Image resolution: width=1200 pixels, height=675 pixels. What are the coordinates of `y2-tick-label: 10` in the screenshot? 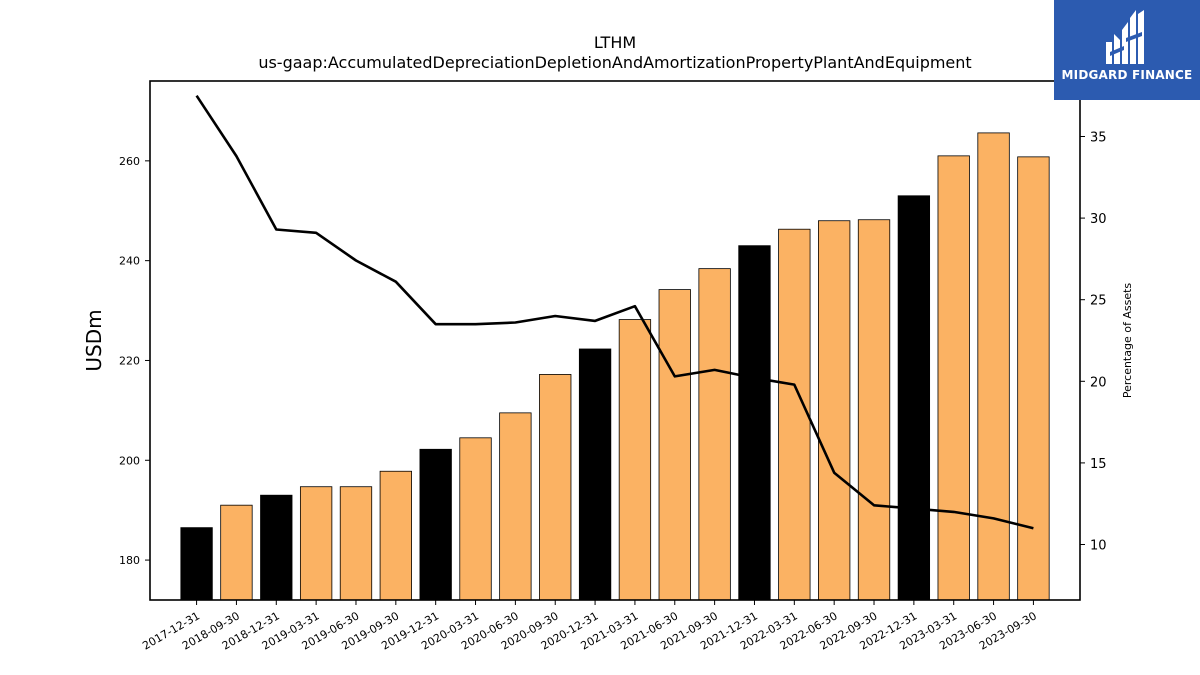 It's located at (1098, 546).